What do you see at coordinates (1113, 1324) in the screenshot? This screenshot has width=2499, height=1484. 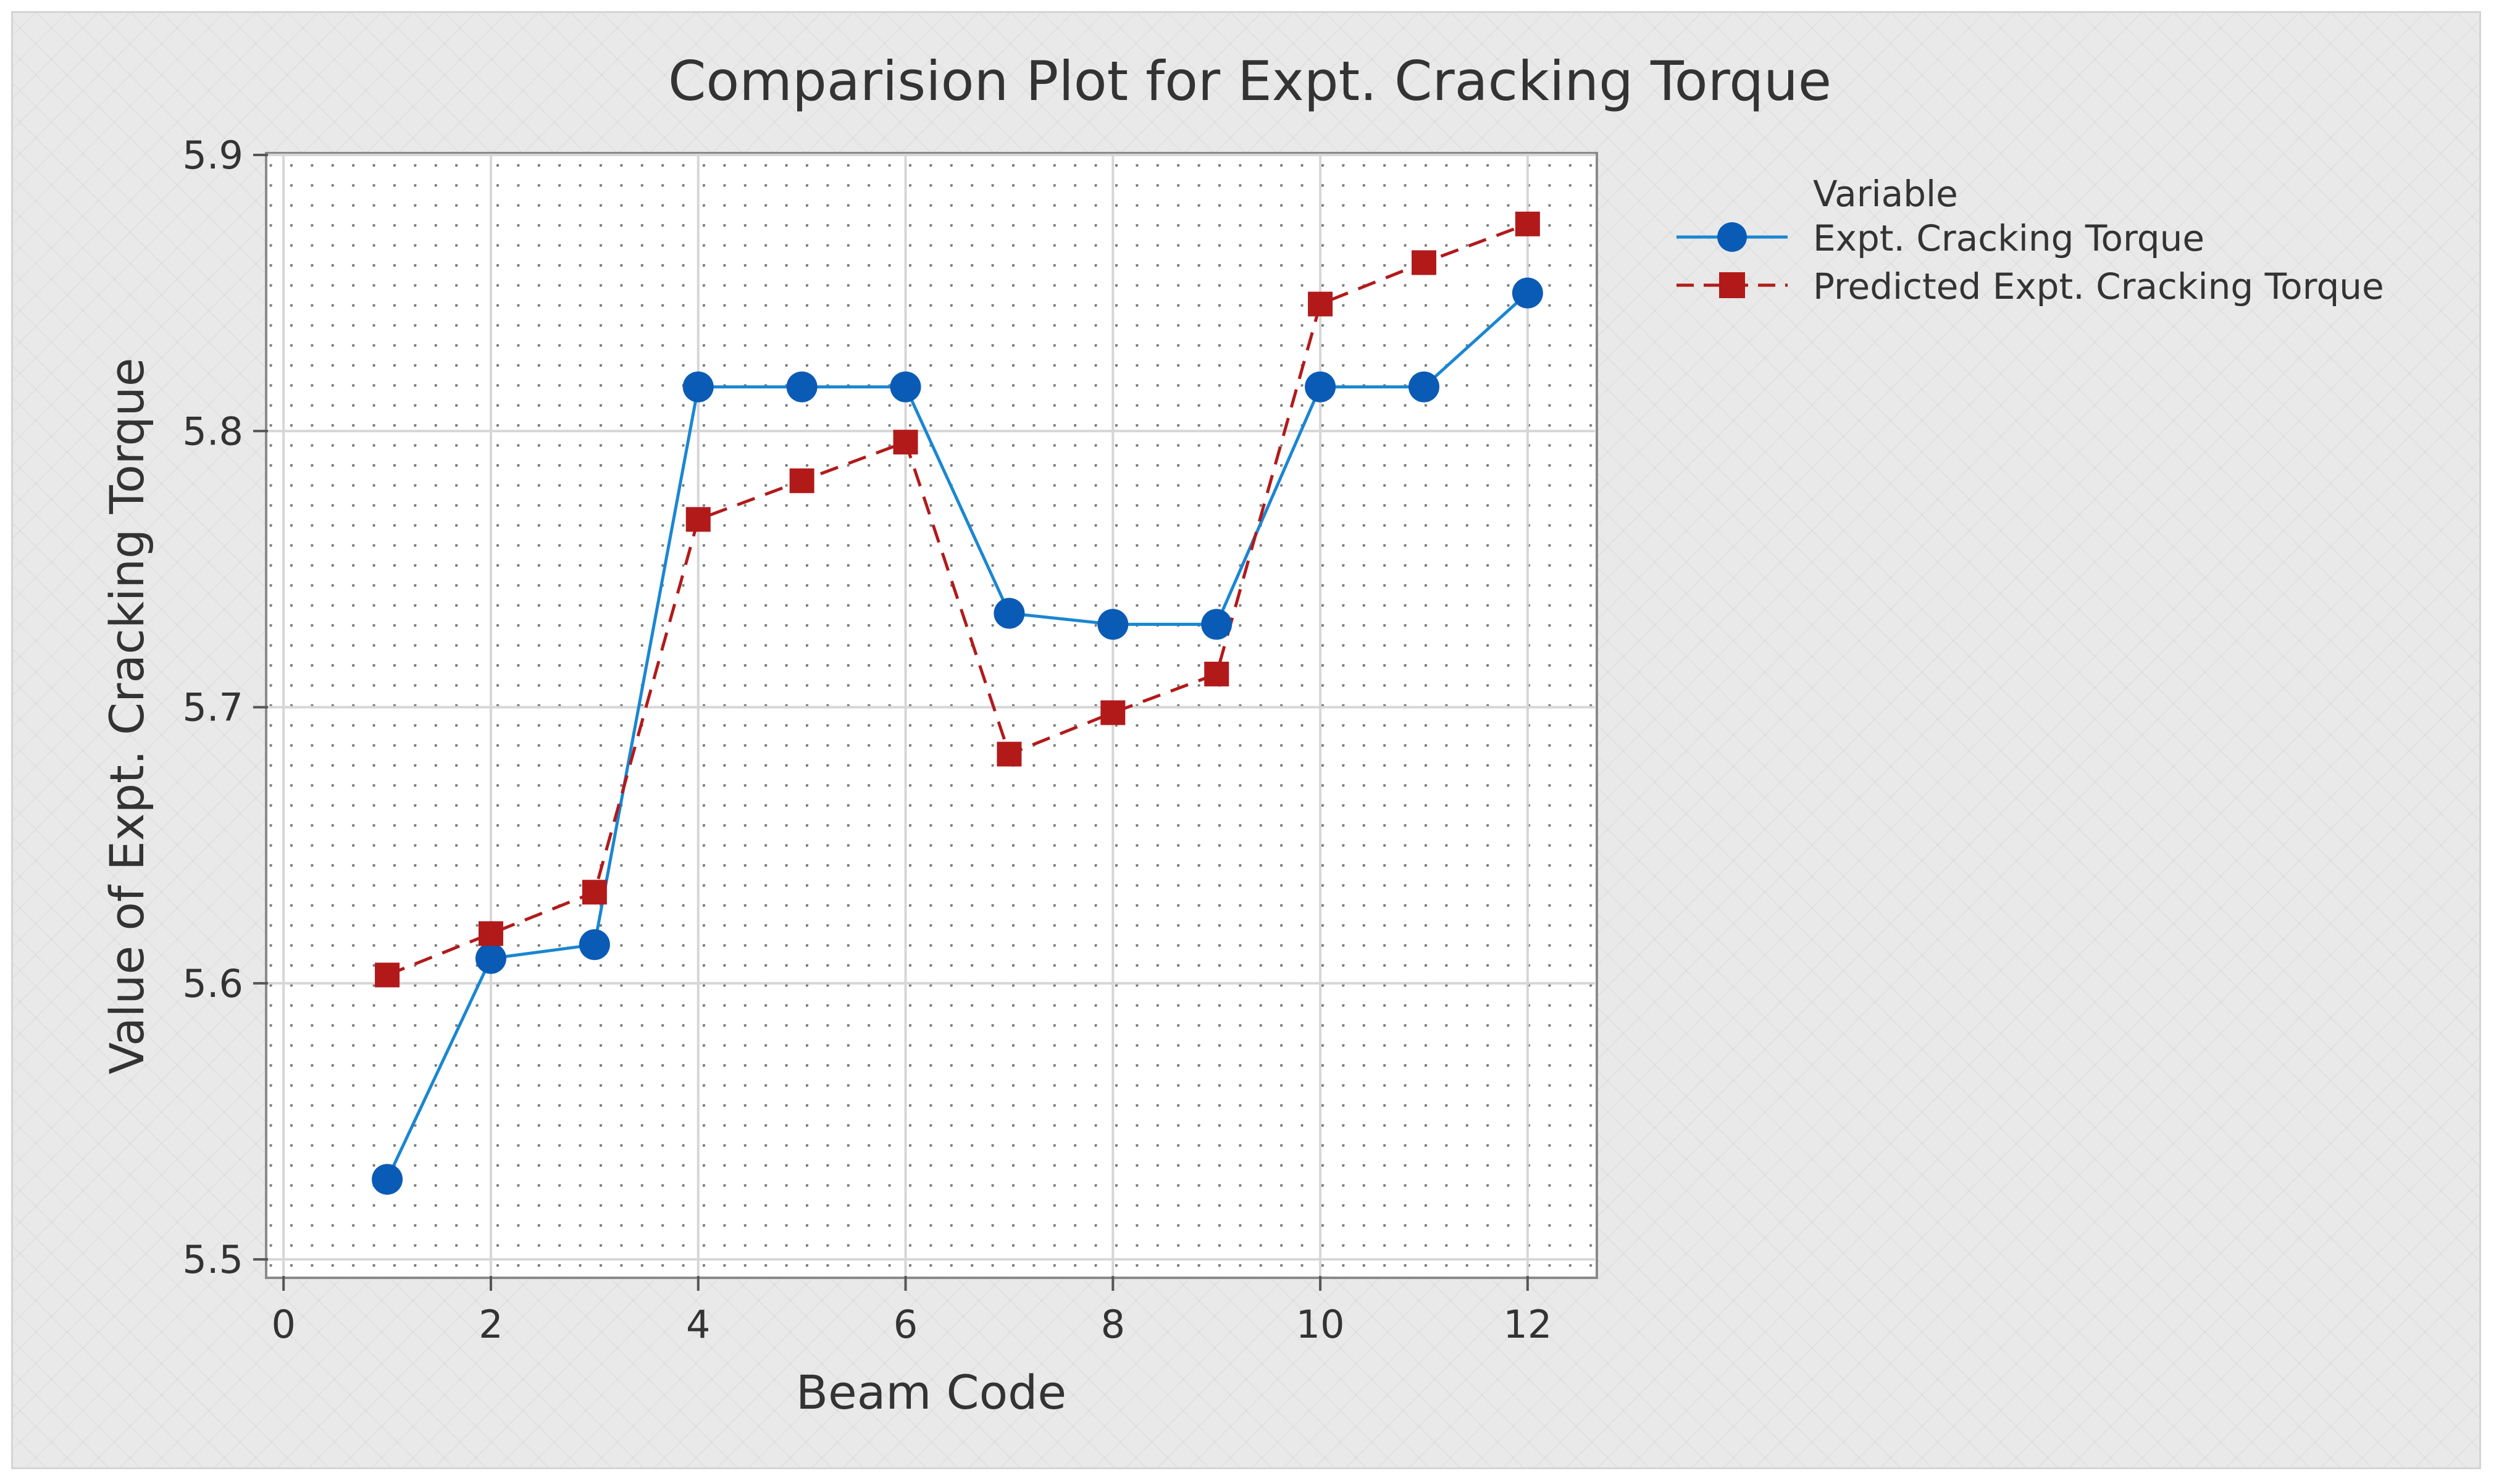 I see `x-tick-label: 8` at bounding box center [1113, 1324].